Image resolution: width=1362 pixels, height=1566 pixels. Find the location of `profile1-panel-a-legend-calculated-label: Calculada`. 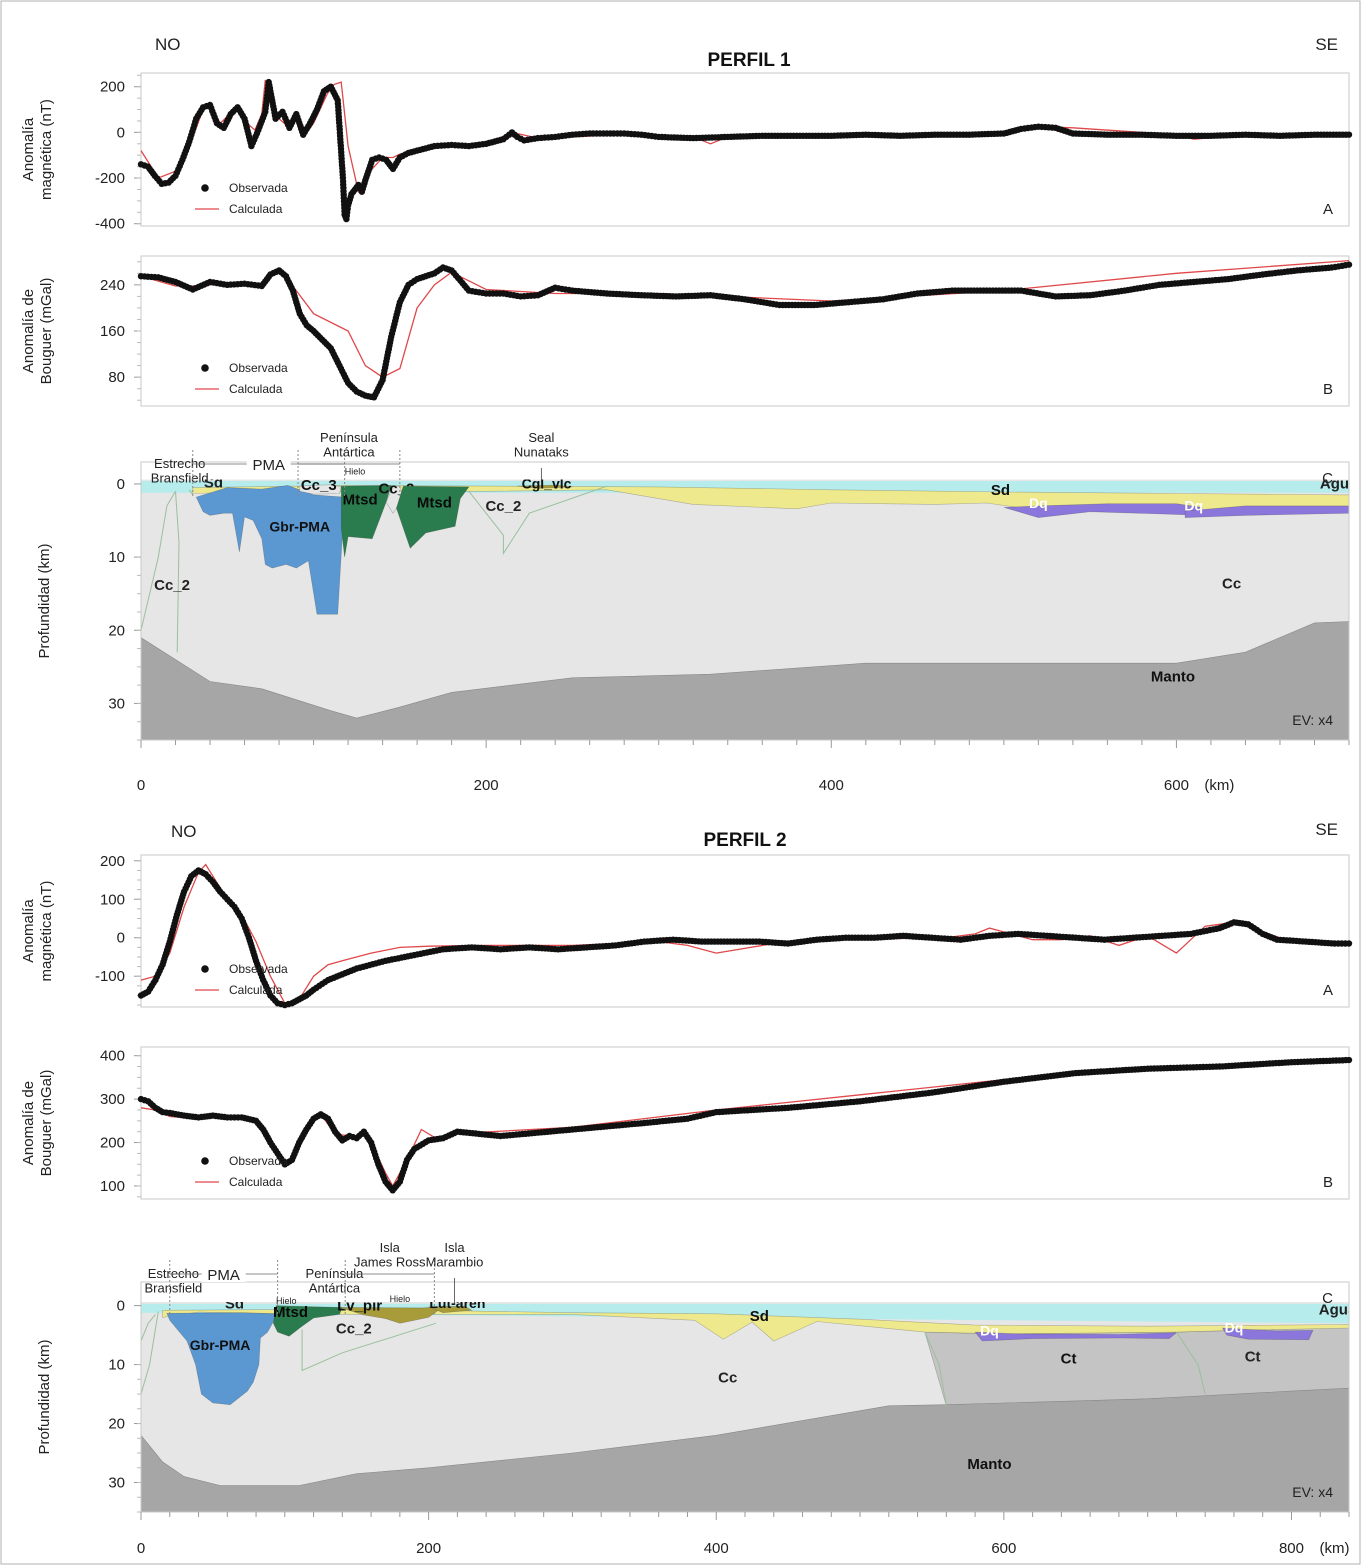

profile1-panel-a-legend-calculated-label: Calculada is located at coordinates (256, 209).